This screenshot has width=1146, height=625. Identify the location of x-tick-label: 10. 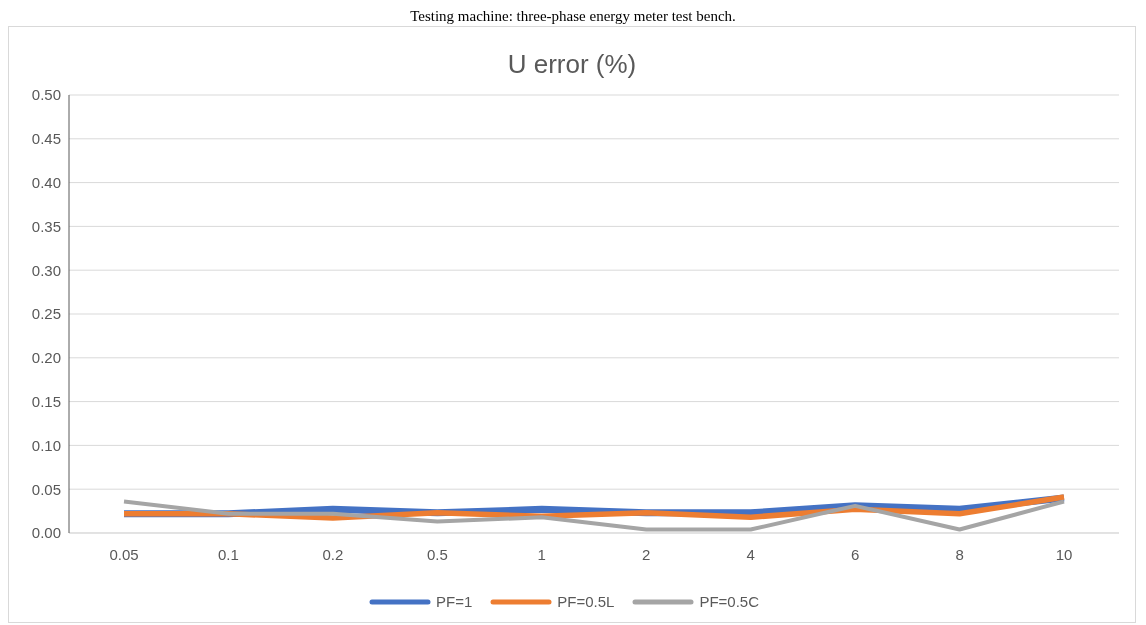
(1064, 554).